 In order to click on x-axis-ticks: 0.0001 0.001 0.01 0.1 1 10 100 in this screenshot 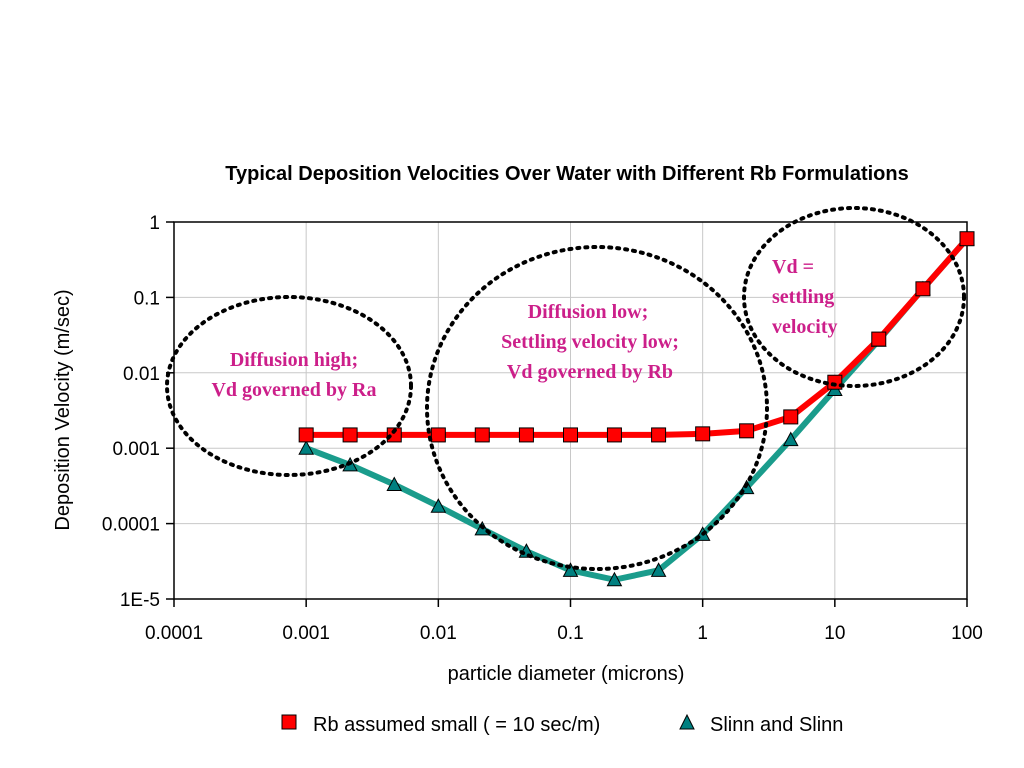, I will do `click(564, 621)`.